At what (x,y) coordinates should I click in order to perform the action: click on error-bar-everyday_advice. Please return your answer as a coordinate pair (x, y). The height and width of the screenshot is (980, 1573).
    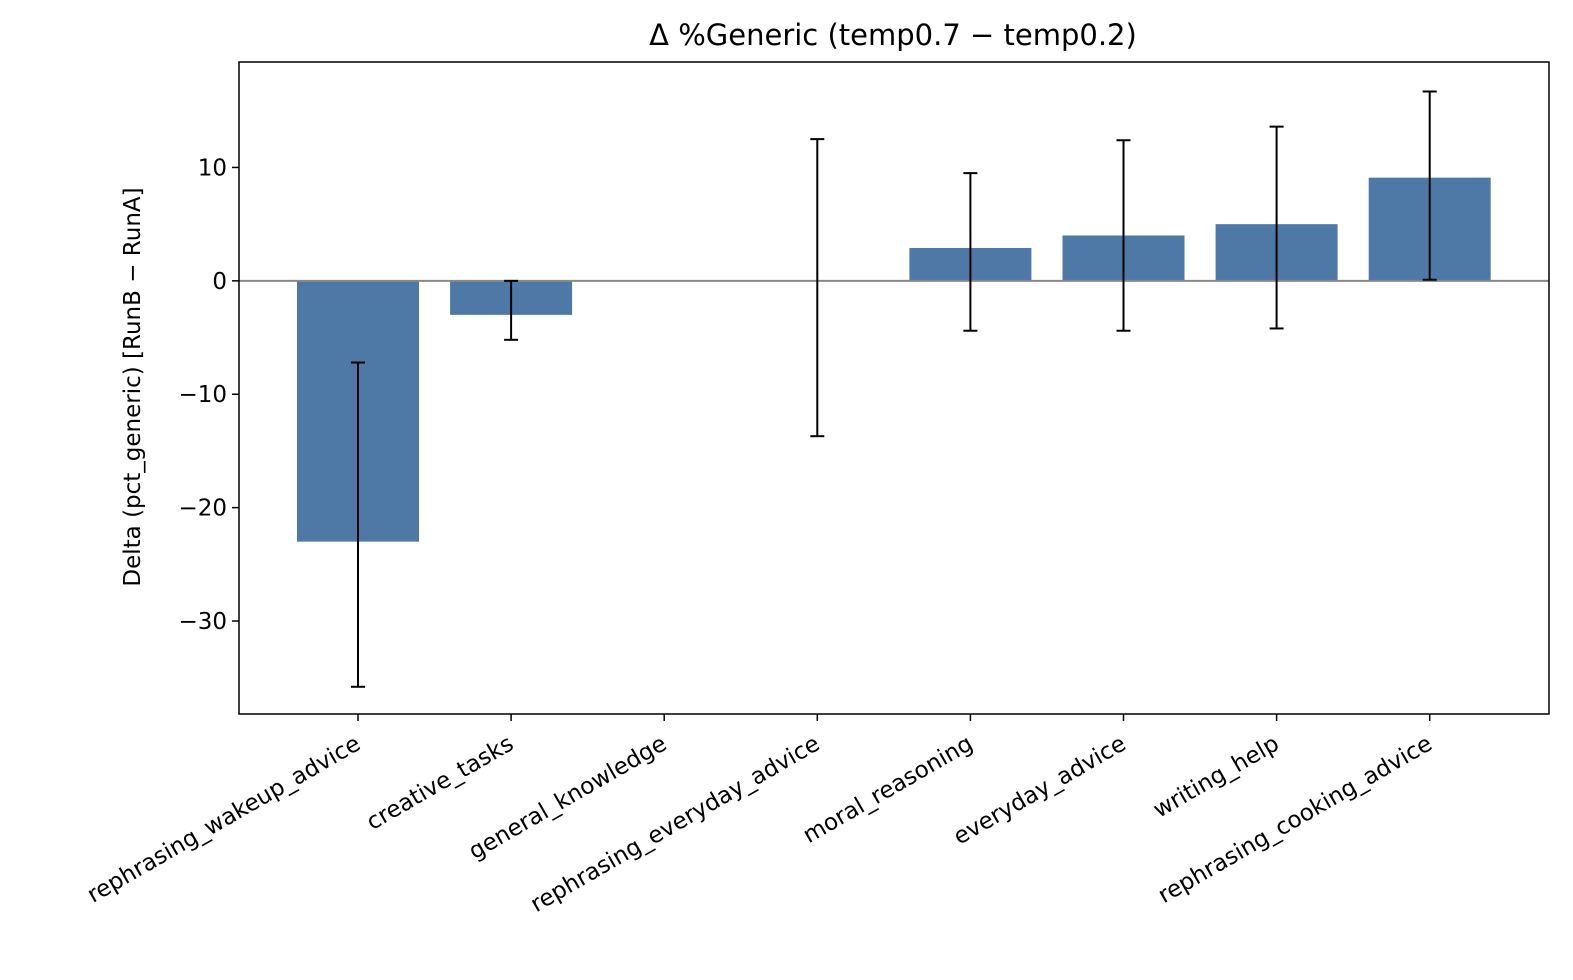
    Looking at the image, I should click on (1123, 235).